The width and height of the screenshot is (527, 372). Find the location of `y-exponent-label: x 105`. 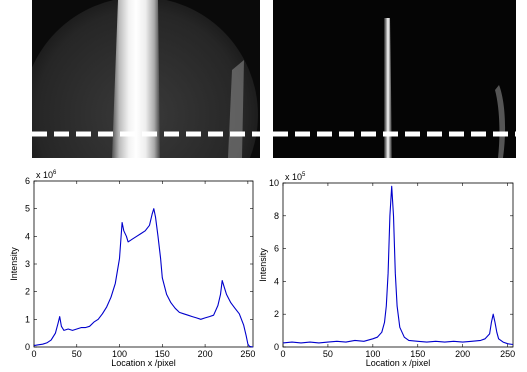

y-exponent-label: x 105 is located at coordinates (295, 177).